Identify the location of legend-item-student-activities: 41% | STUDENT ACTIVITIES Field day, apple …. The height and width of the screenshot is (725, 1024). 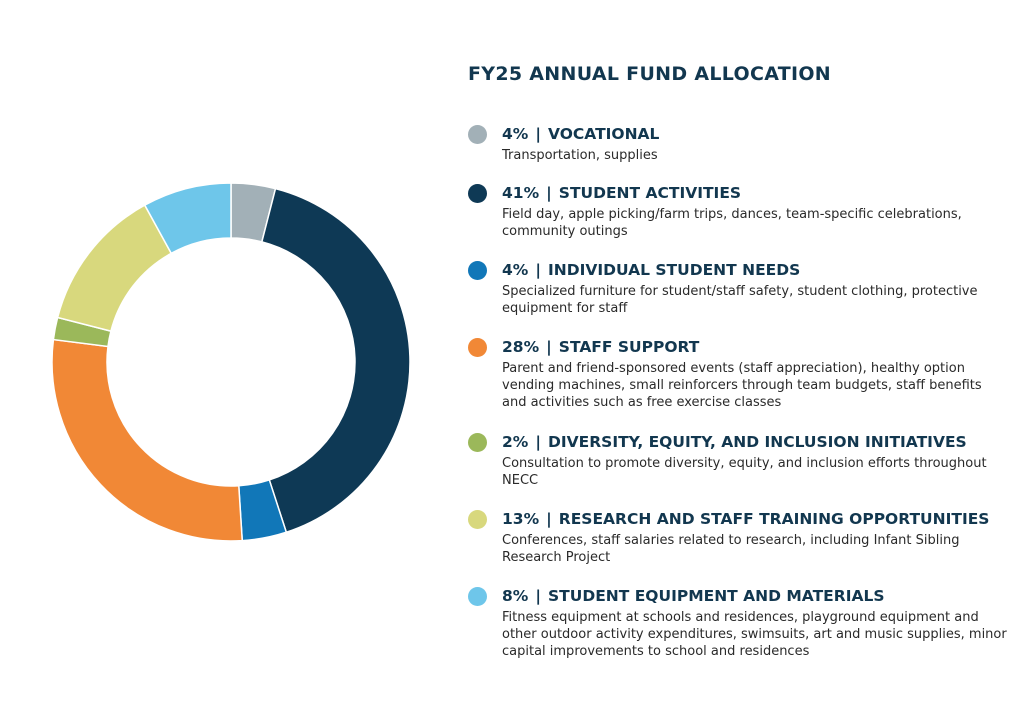
(738, 211).